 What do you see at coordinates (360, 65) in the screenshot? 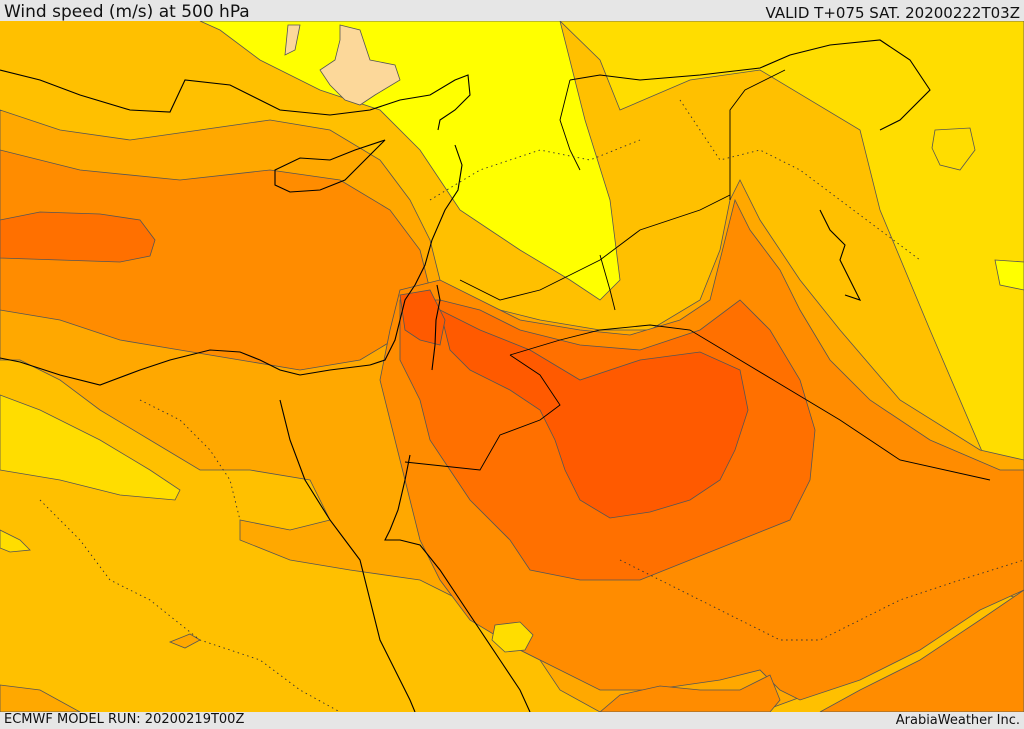
I see `wind-band-peach` at bounding box center [360, 65].